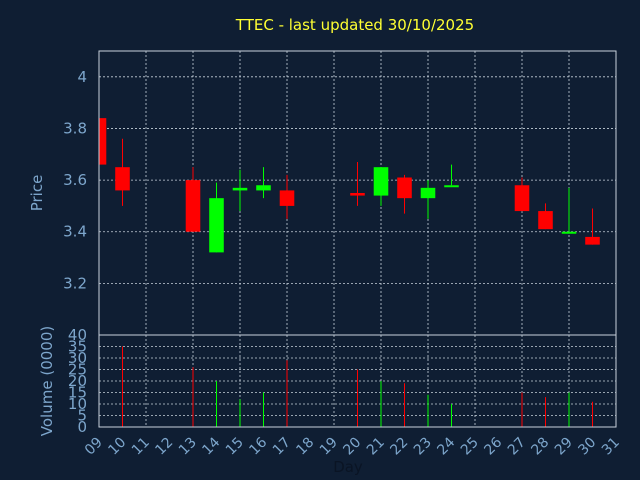 Image resolution: width=640 pixels, height=480 pixels. I want to click on price-tick-label: 3.2, so click(75, 283).